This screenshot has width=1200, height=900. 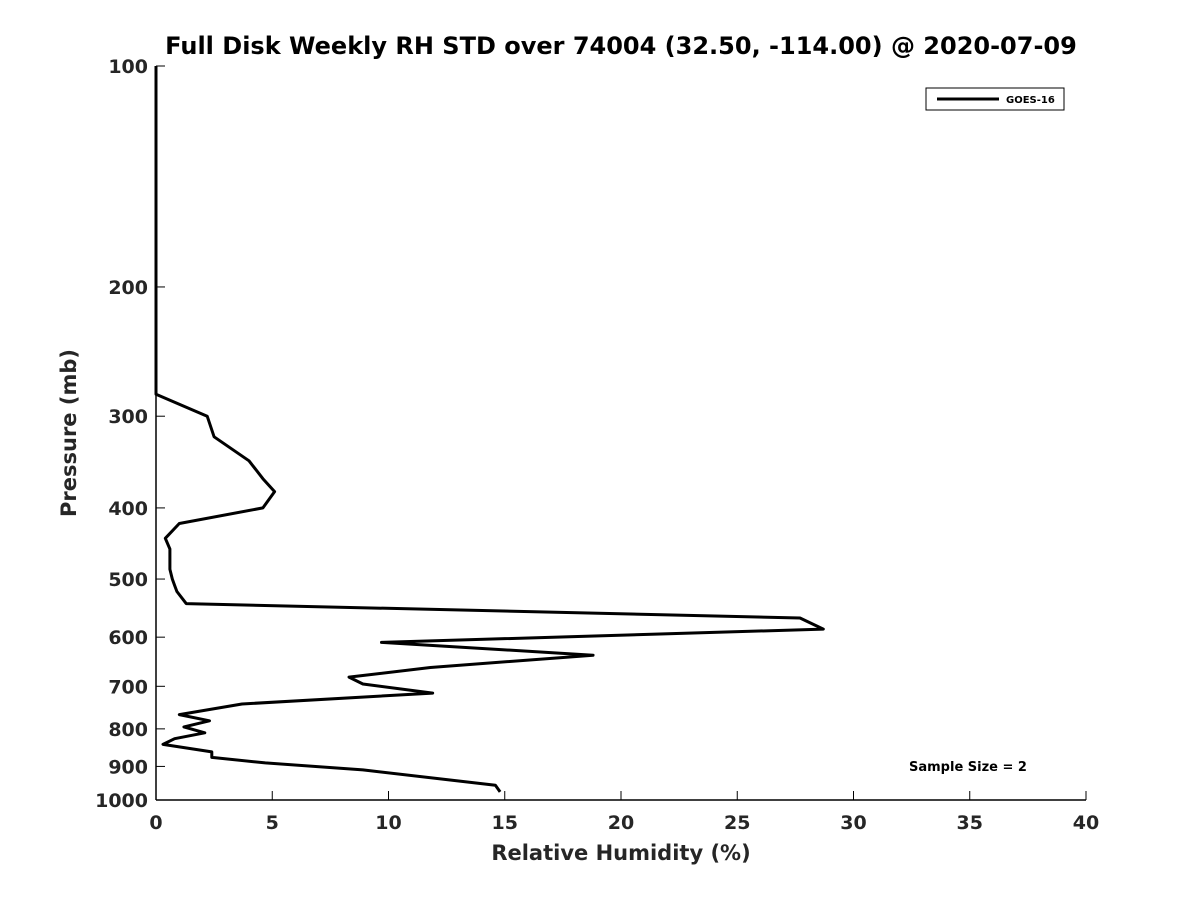 What do you see at coordinates (970, 823) in the screenshot?
I see `x-tick-label: 35` at bounding box center [970, 823].